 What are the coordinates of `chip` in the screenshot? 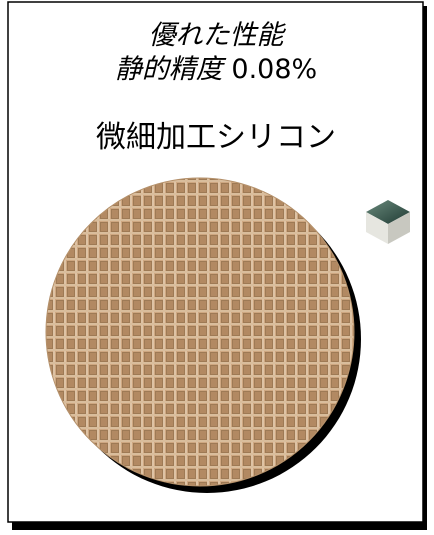 It's located at (388, 222).